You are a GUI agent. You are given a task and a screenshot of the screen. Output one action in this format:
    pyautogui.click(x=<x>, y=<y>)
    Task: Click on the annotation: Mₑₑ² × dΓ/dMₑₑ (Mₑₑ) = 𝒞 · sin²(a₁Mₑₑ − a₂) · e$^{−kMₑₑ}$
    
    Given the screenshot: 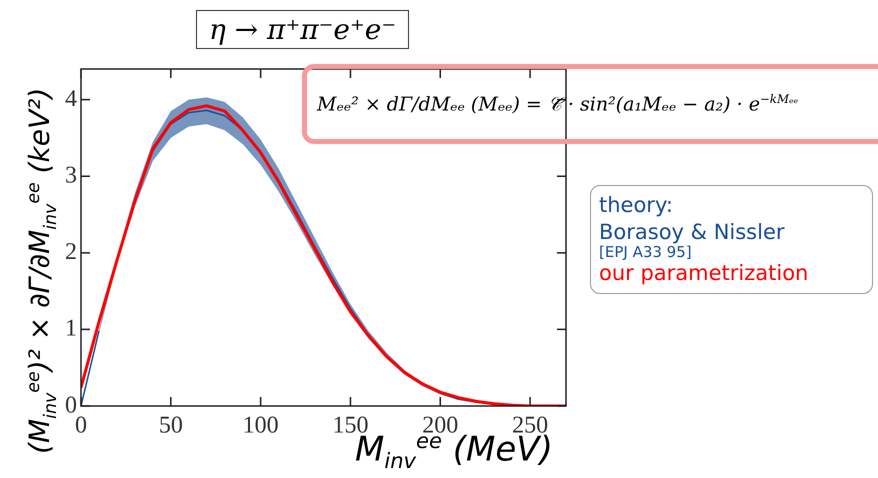 What is the action you would take?
    pyautogui.click(x=590, y=104)
    